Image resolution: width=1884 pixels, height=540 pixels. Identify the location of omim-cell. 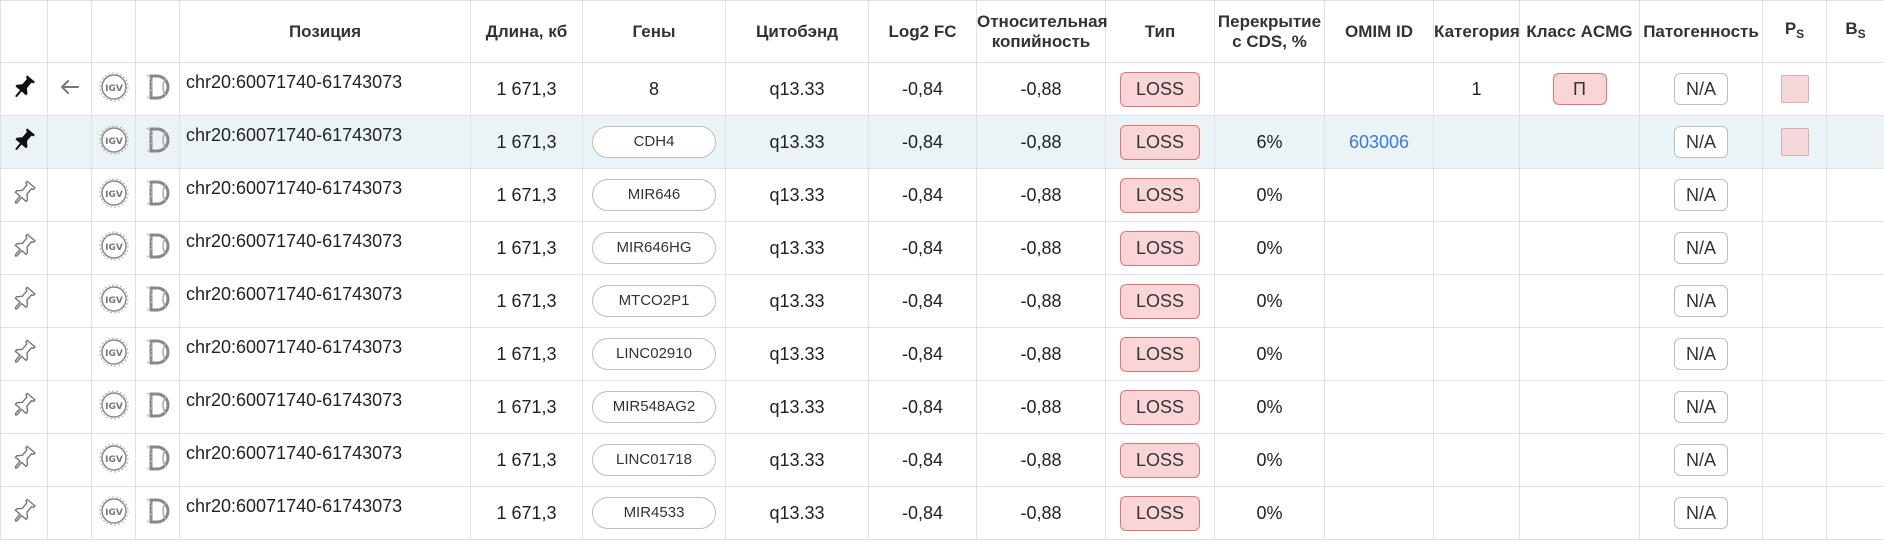
(1379, 354).